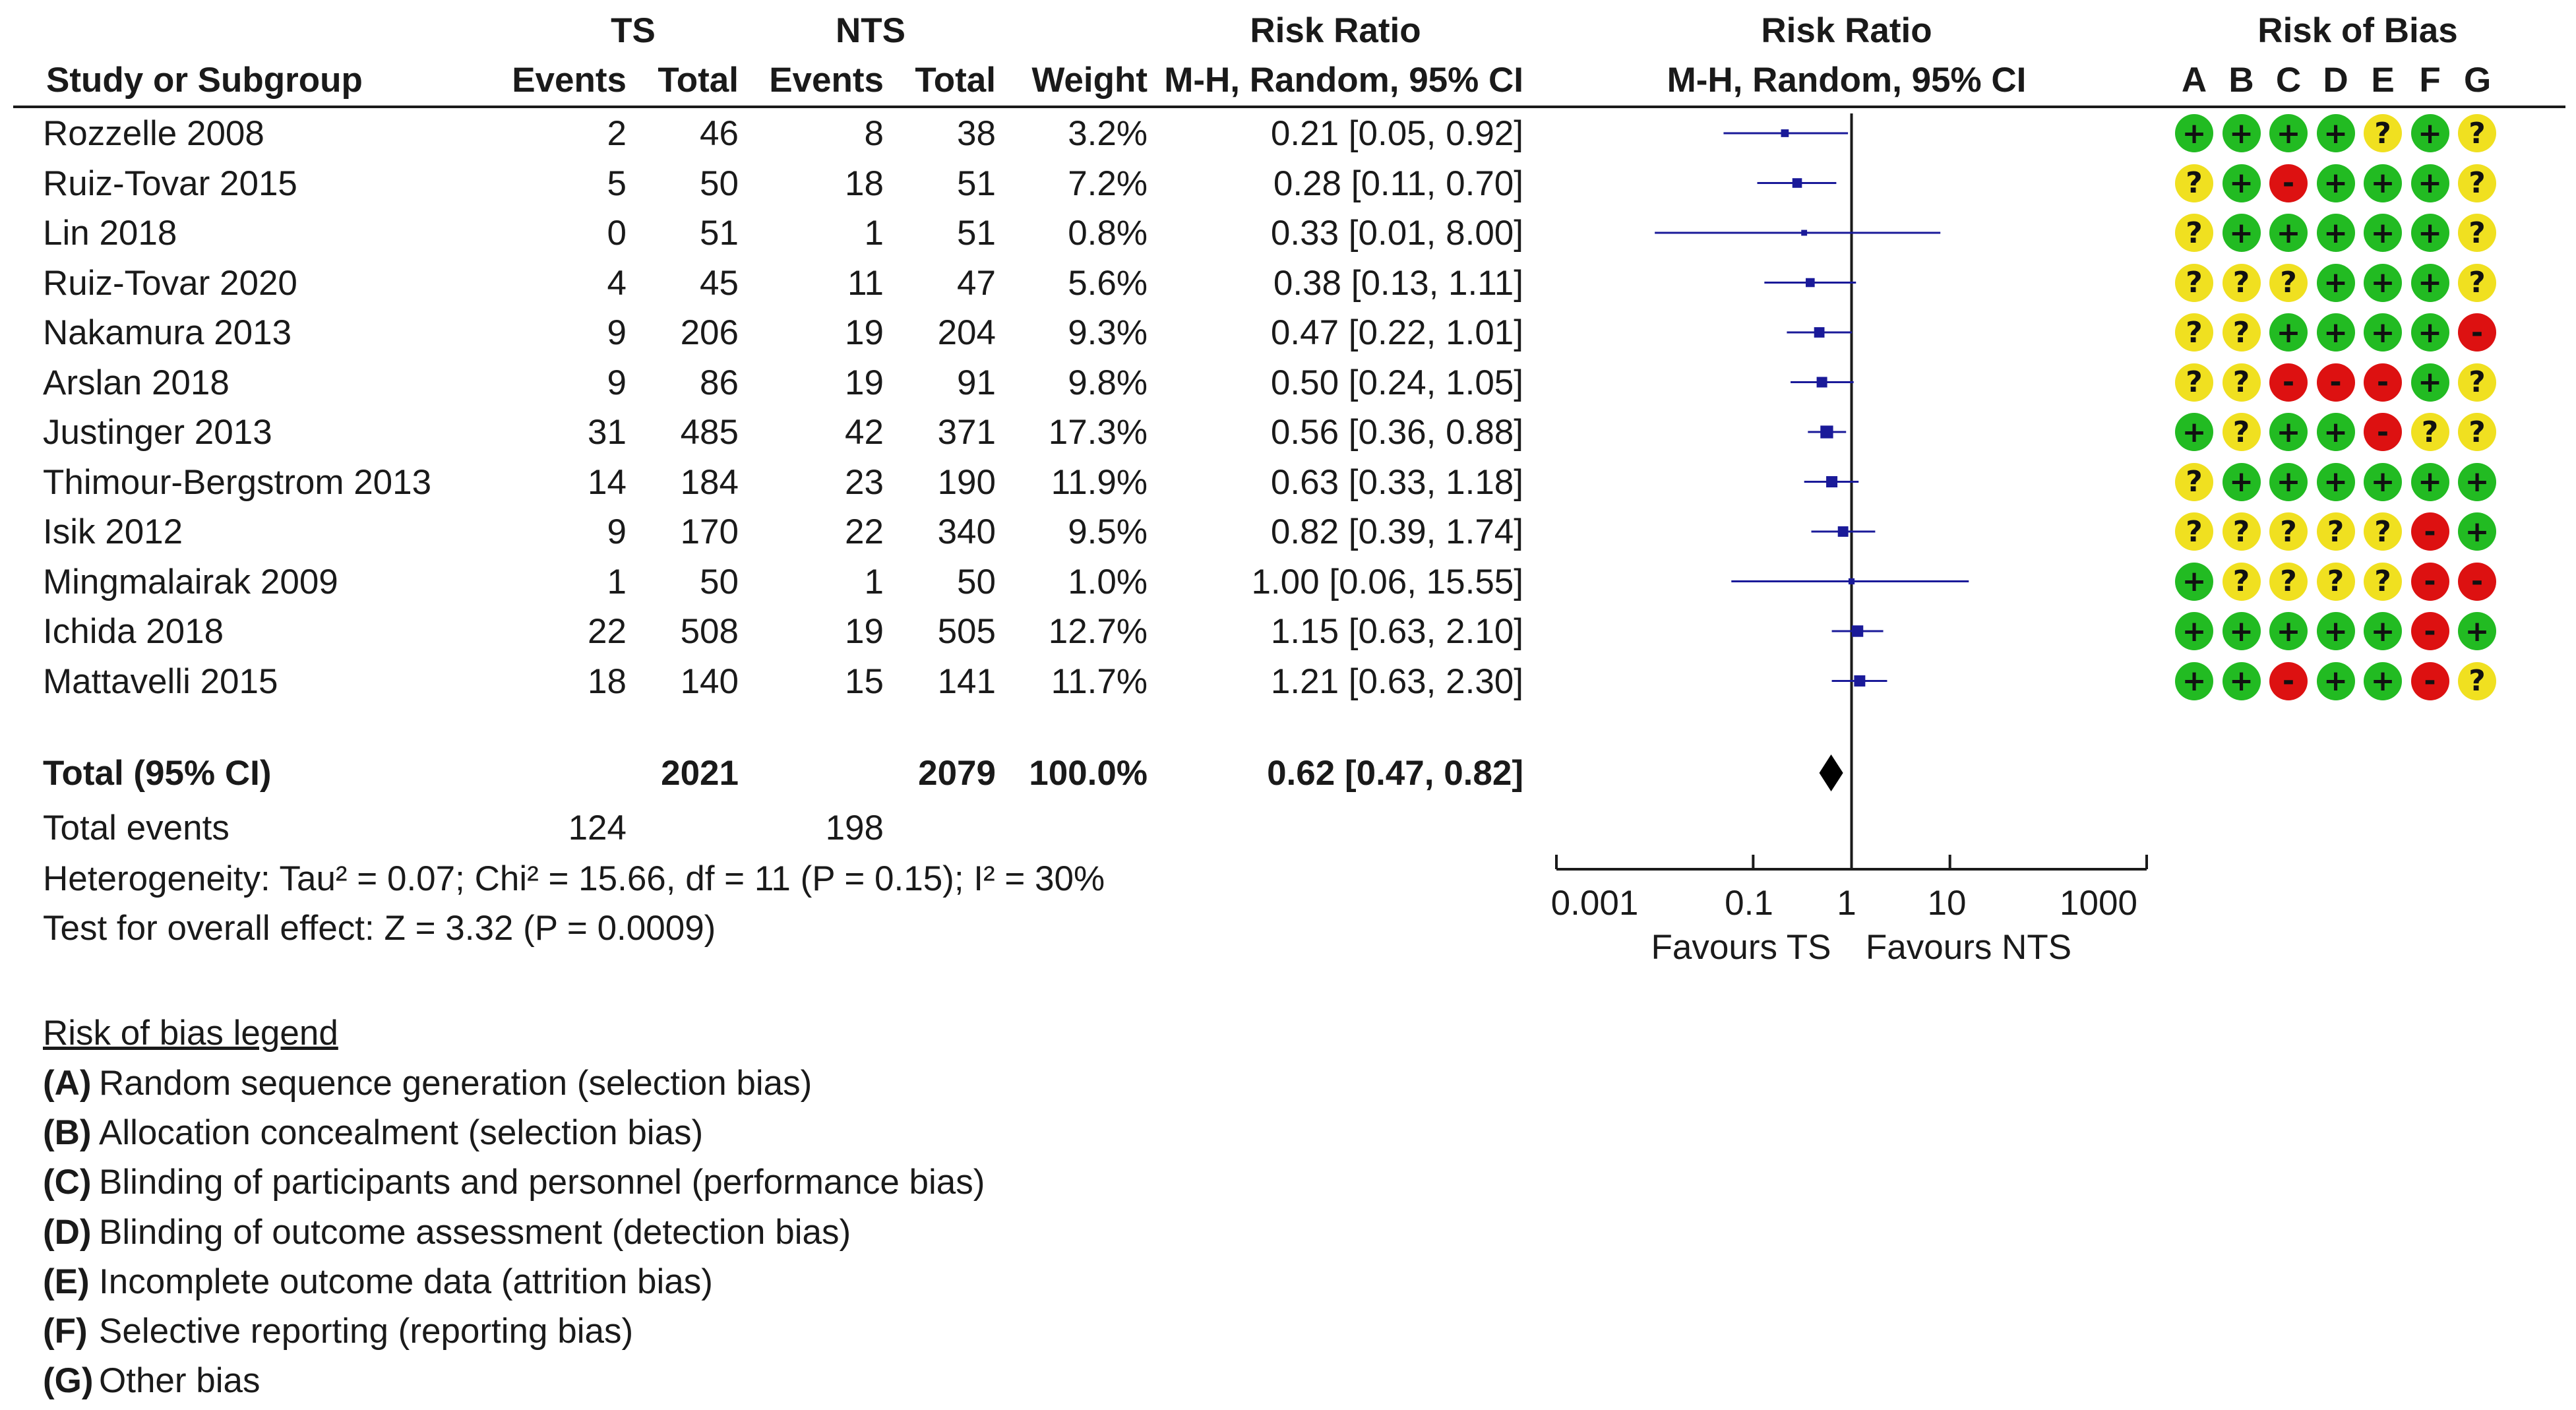 The height and width of the screenshot is (1410, 2576). What do you see at coordinates (2478, 80) in the screenshot?
I see `rob-letter-g: G` at bounding box center [2478, 80].